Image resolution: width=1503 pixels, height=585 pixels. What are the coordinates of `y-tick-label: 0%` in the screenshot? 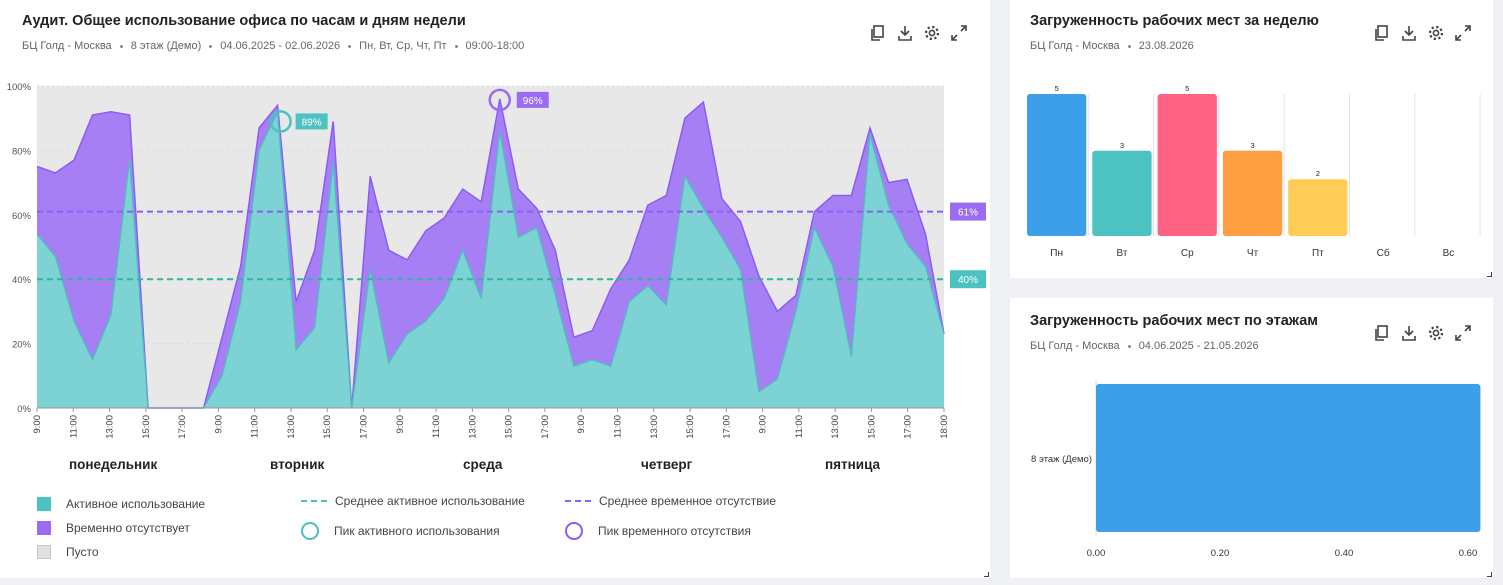 It's located at (24, 409).